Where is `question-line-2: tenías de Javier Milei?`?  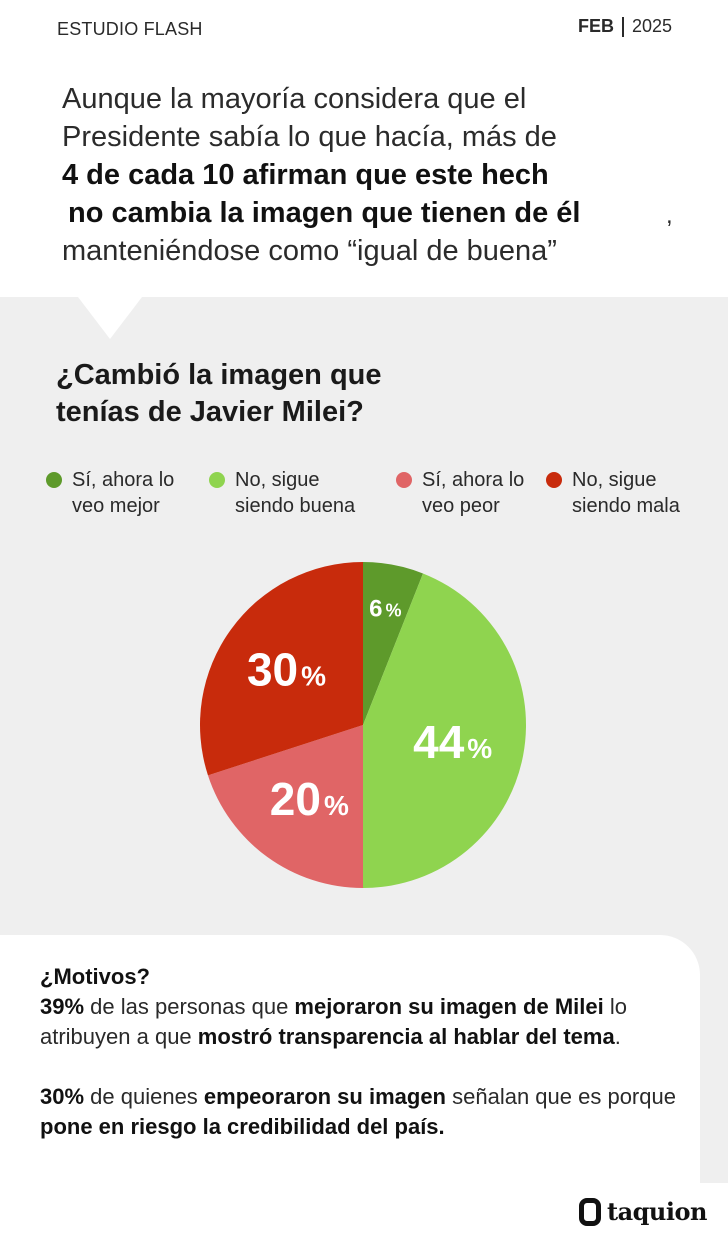
question-line-2: tenías de Javier Milei? is located at coordinates (210, 412).